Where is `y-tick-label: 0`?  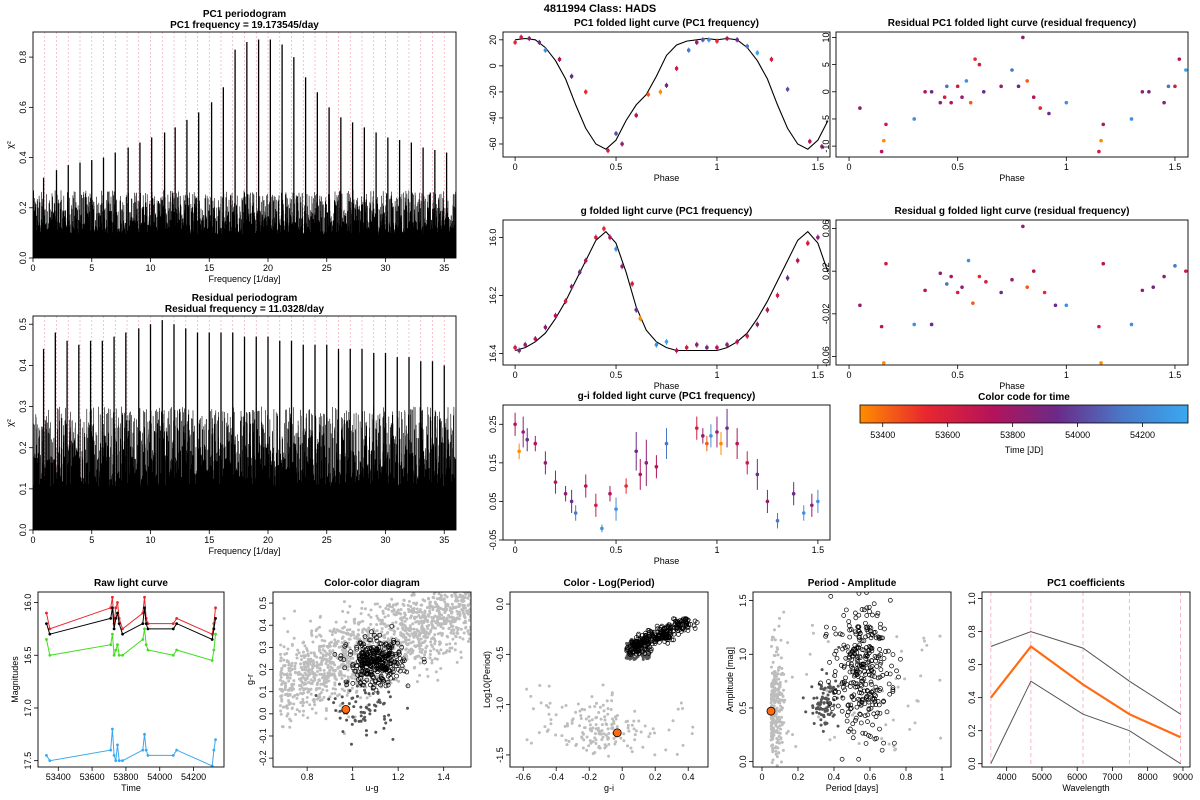 y-tick-label: 0 is located at coordinates (826, 91).